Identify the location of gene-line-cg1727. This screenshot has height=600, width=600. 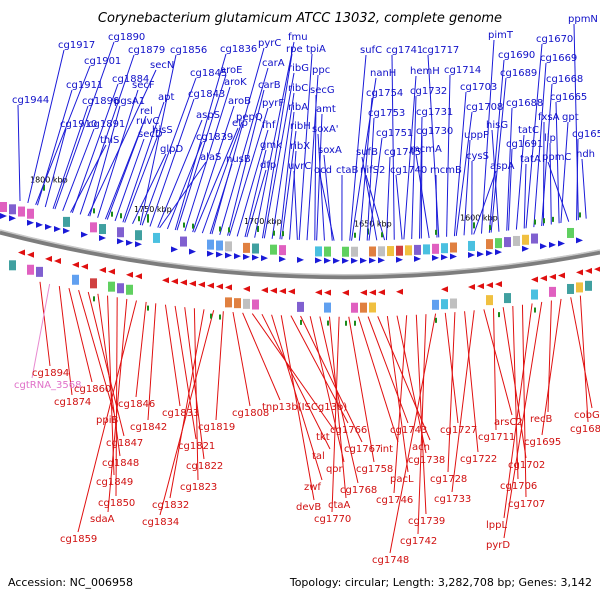
(451, 368).